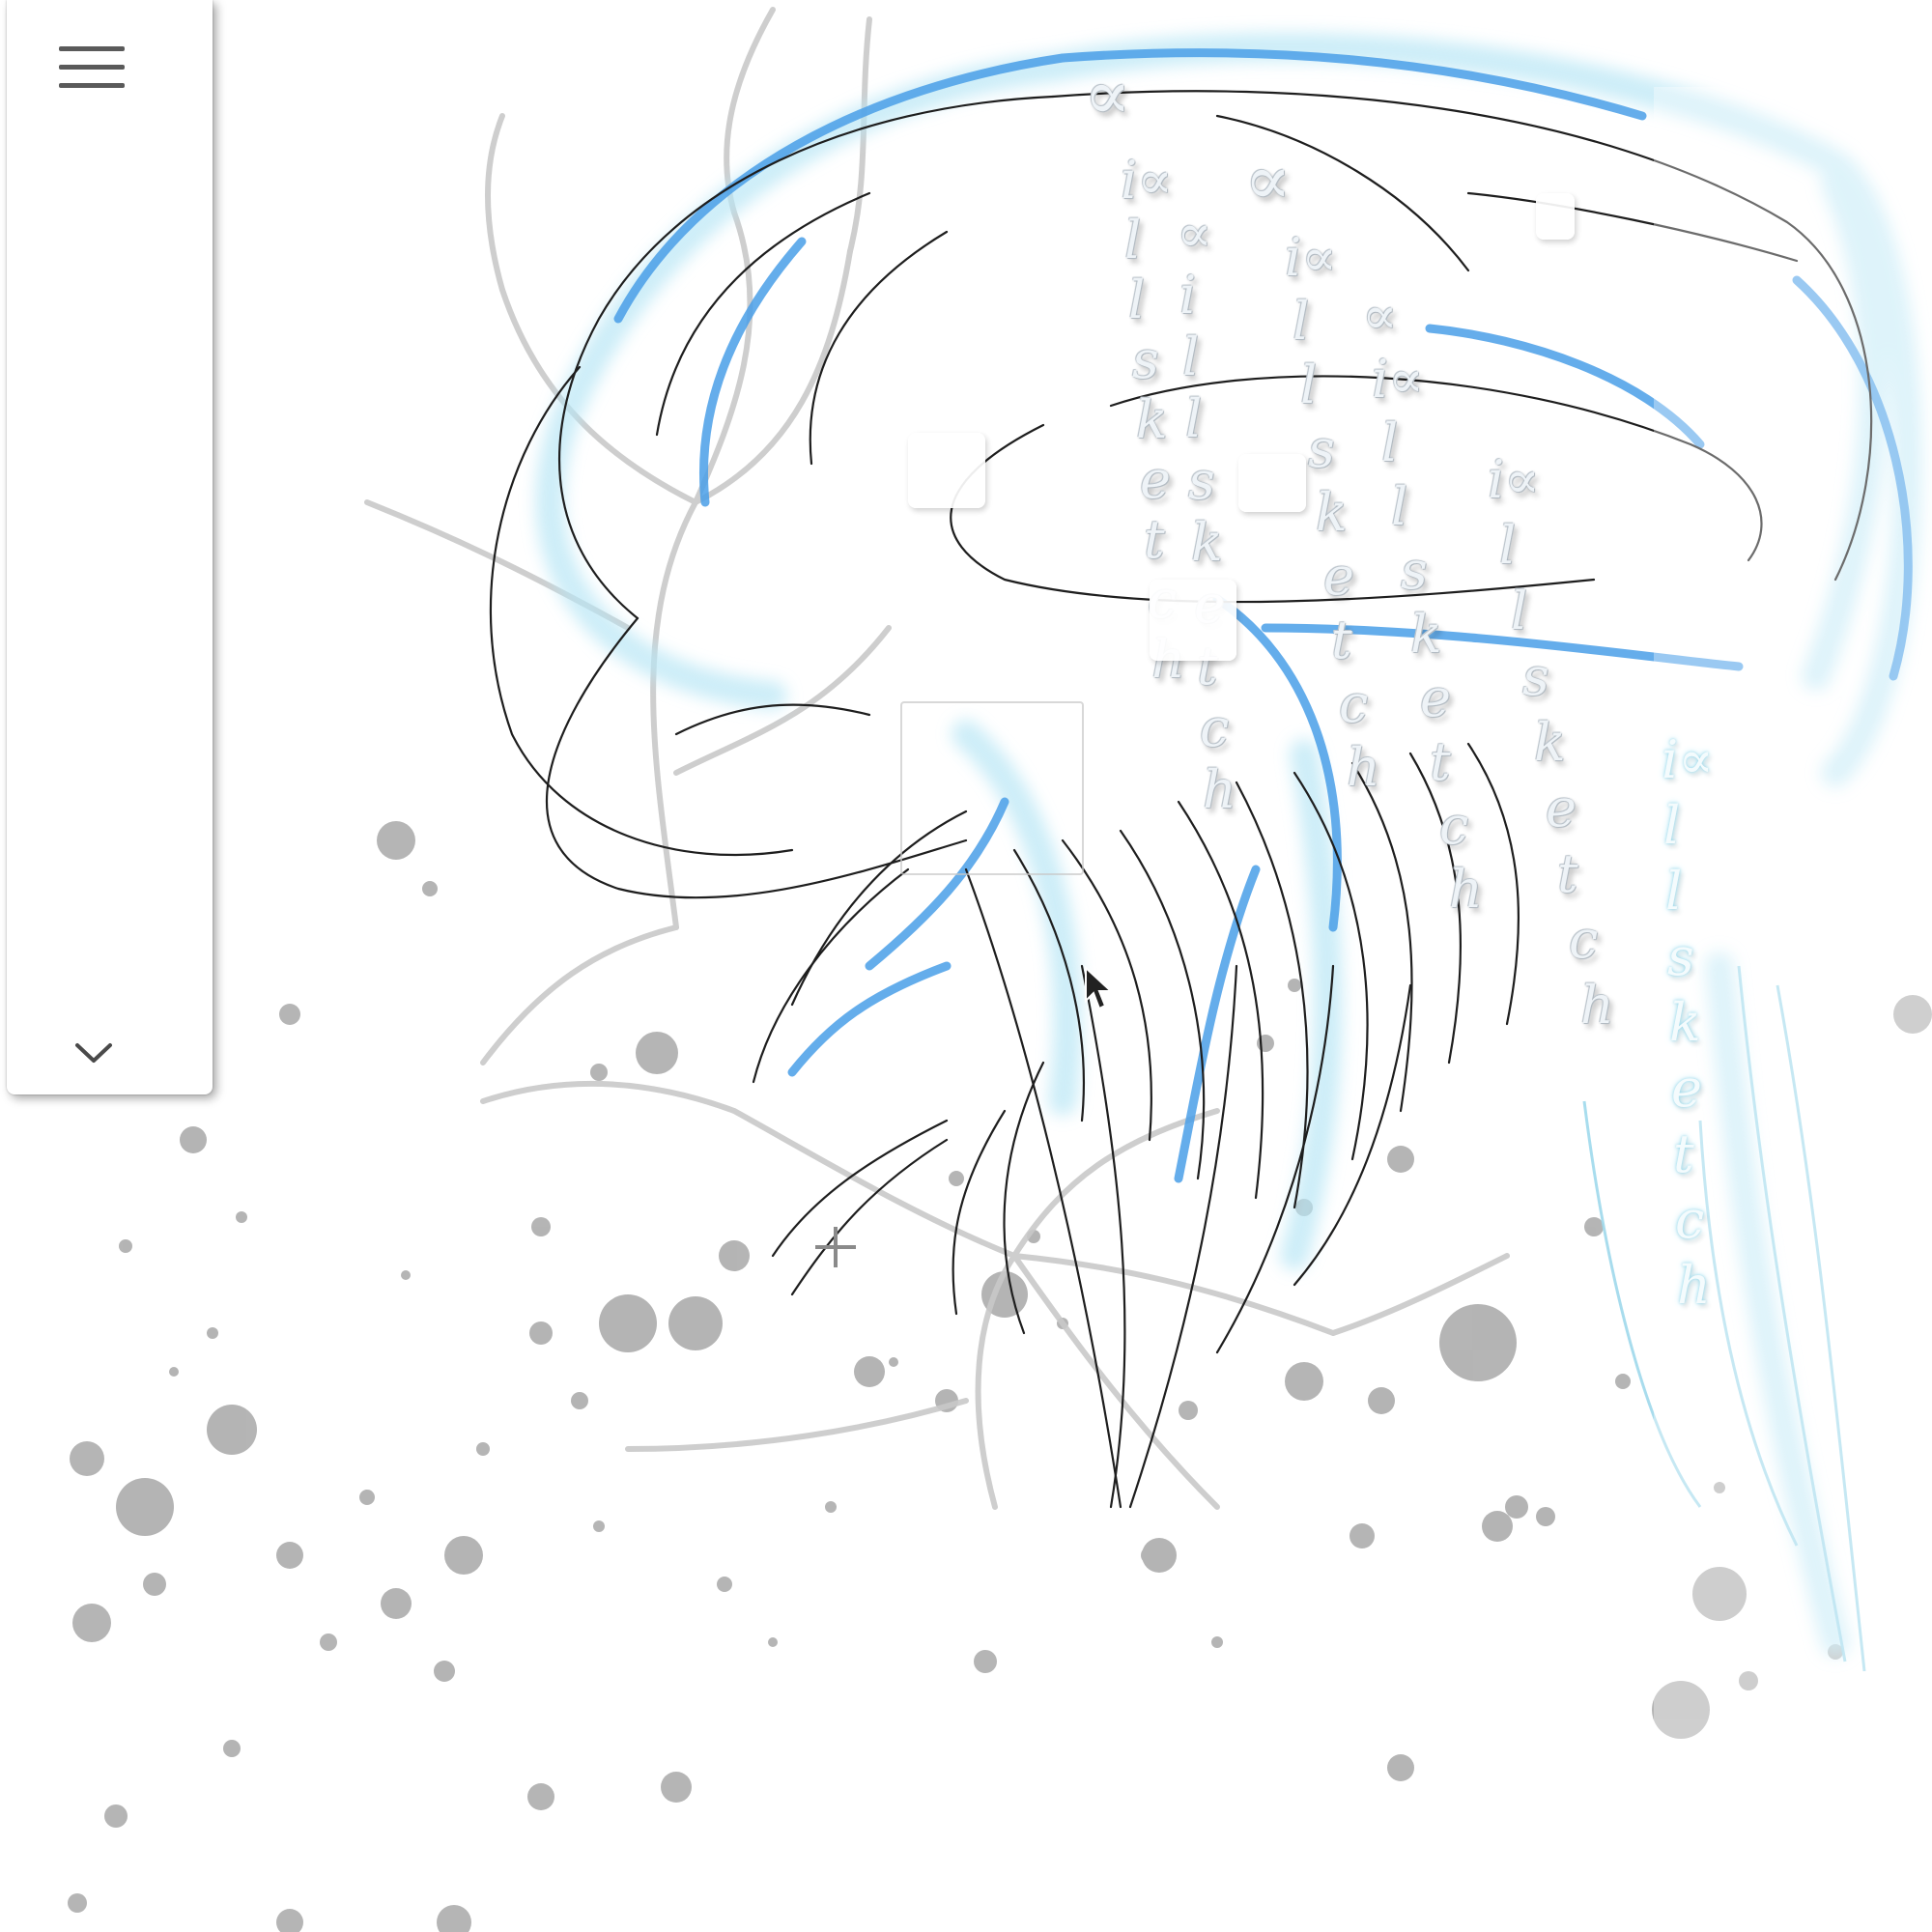 The height and width of the screenshot is (1932, 1932). What do you see at coordinates (1099, 988) in the screenshot?
I see `mouse-pointer-icon` at bounding box center [1099, 988].